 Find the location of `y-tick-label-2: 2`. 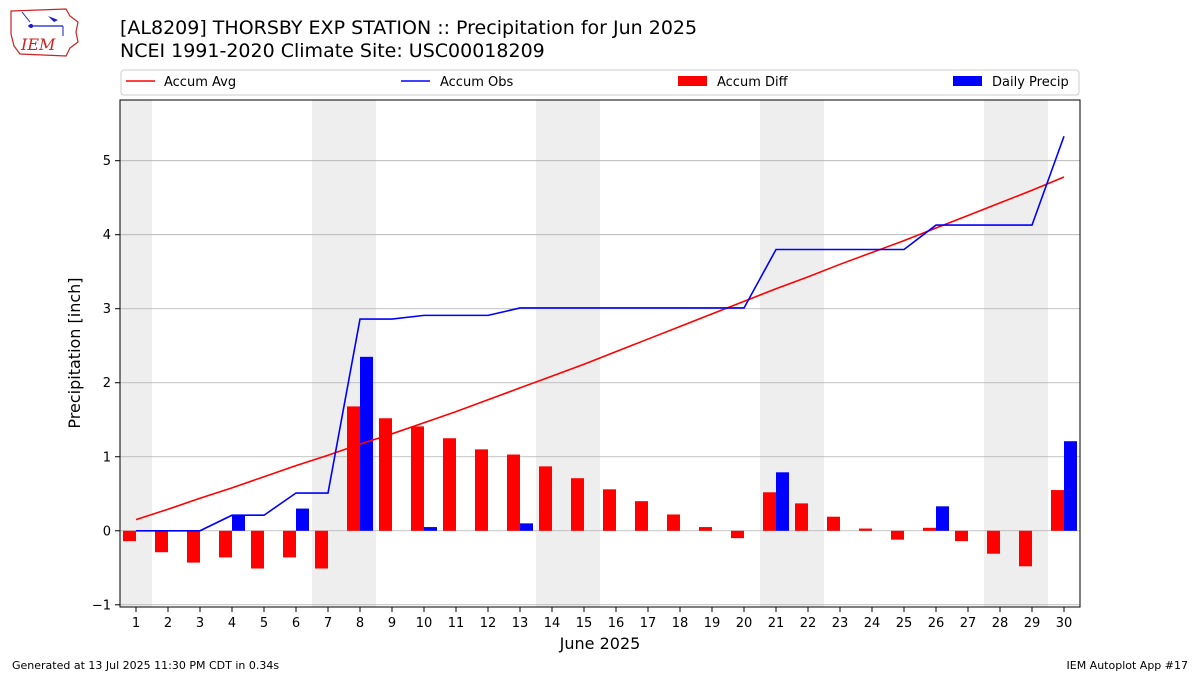

y-tick-label-2: 2 is located at coordinates (107, 383).